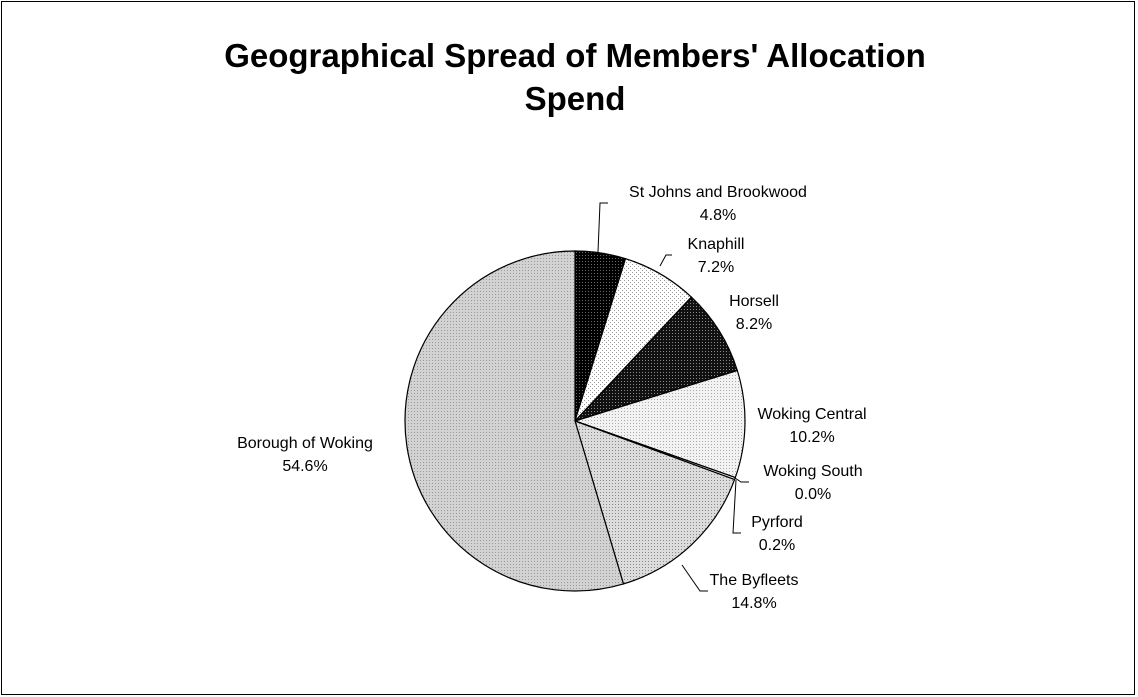 The width and height of the screenshot is (1138, 697). Describe the element at coordinates (813, 494) in the screenshot. I see `slice-value-label: 0.0%` at that location.